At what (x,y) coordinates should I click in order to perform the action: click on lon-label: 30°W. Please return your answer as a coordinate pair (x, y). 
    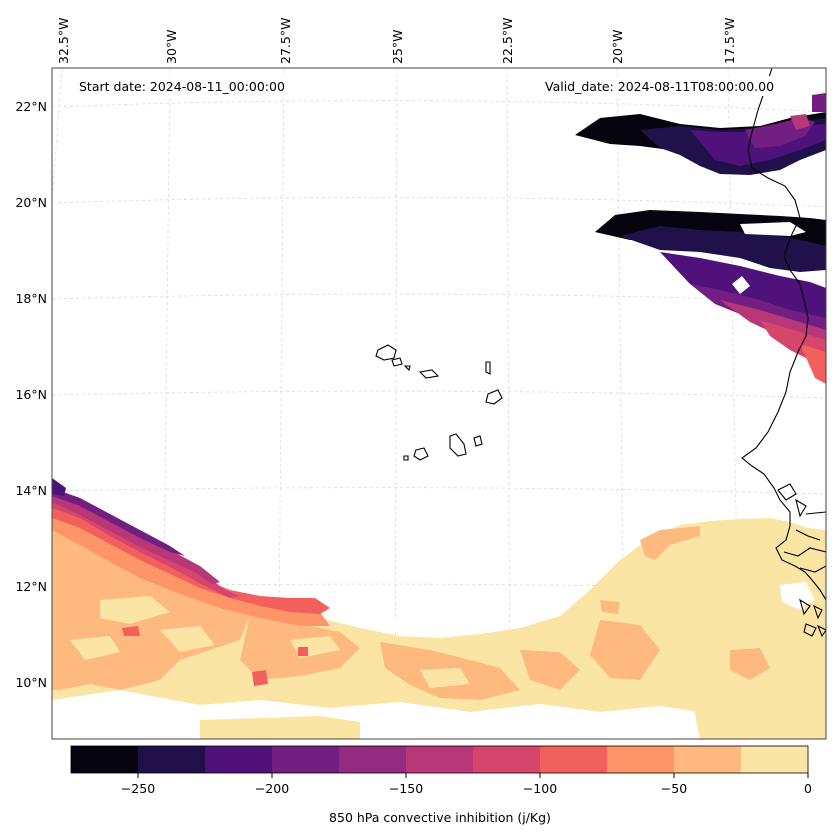
    Looking at the image, I should click on (171, 46).